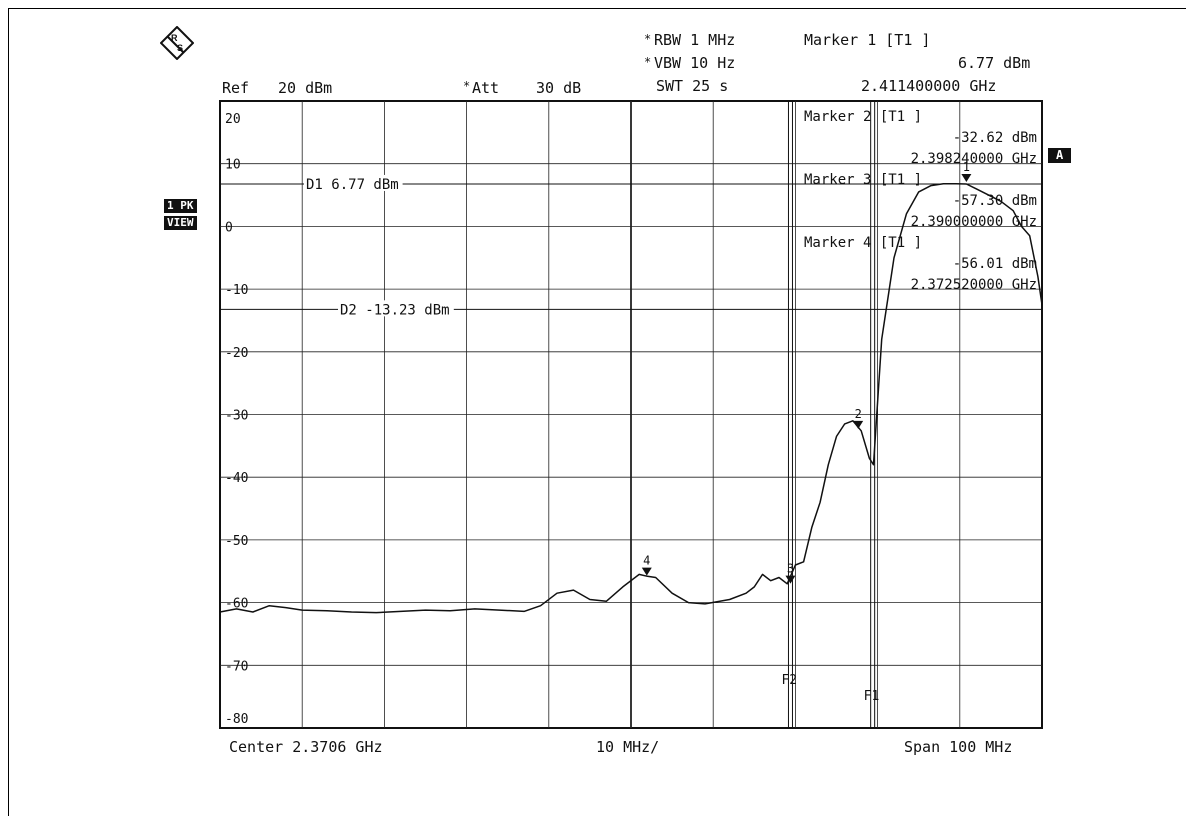 The height and width of the screenshot is (819, 1189). What do you see at coordinates (958, 747) in the screenshot?
I see `frequency-span: Span 100 MHz` at bounding box center [958, 747].